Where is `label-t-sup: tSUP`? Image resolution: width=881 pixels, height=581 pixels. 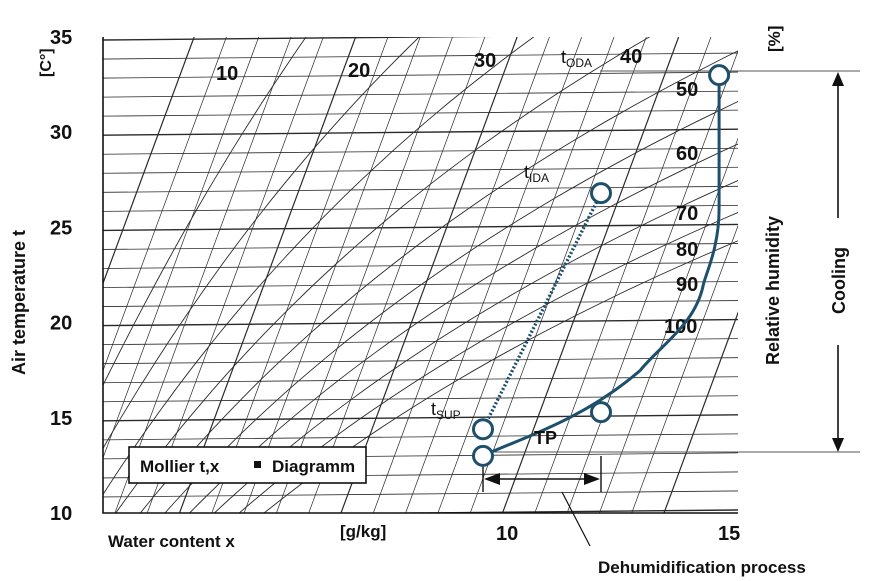 label-t-sup: tSUP is located at coordinates (446, 410).